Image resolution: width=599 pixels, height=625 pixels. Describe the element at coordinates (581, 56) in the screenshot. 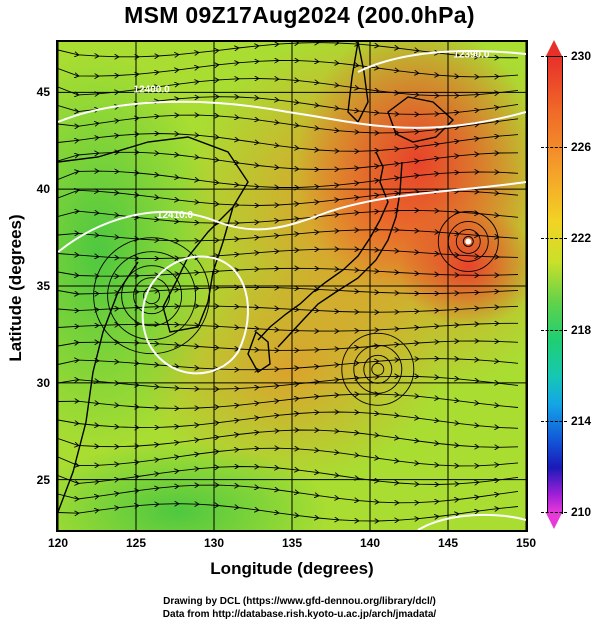

I see `colorbar-label: 230` at that location.